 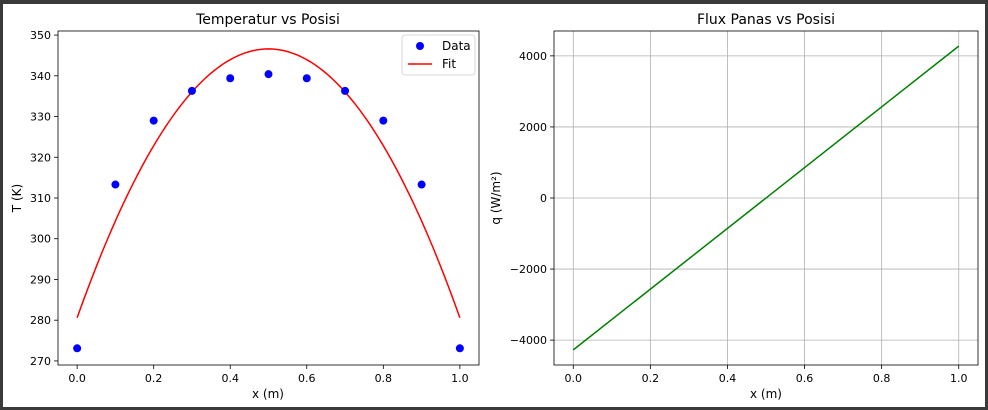 I want to click on temperature-y-axis-label: T (K), so click(x=17, y=198).